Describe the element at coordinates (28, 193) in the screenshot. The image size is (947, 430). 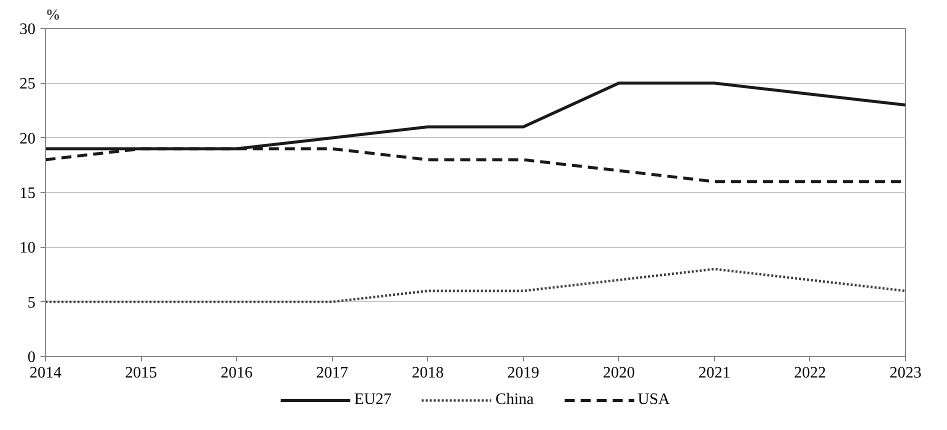
I see `y-tick-label: 15` at that location.